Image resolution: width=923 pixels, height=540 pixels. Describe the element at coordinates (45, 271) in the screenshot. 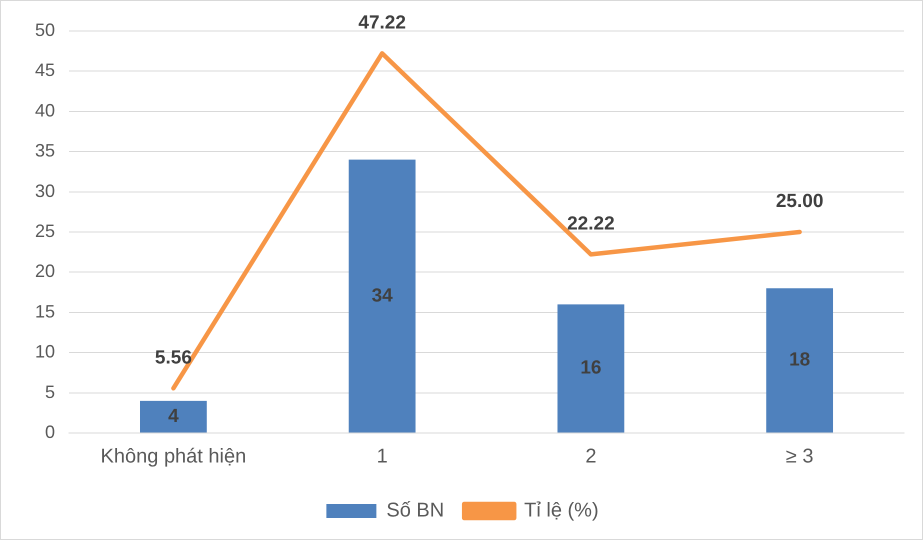

I see `y-tick-label: 20` at that location.